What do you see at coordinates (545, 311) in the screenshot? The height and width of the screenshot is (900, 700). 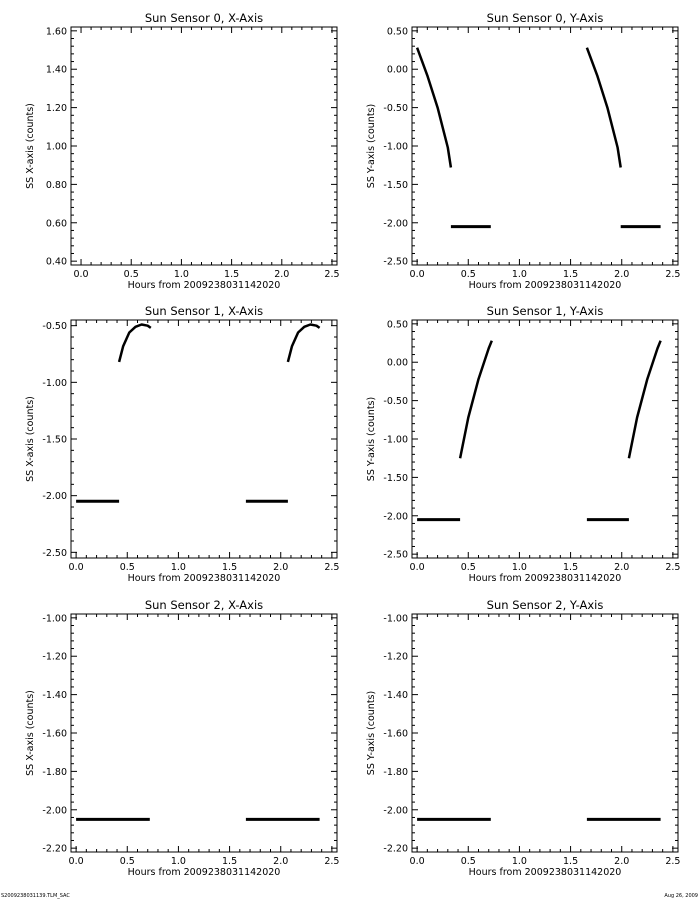 I see `chart-title: Sun Sensor 1, Y-Axis` at bounding box center [545, 311].